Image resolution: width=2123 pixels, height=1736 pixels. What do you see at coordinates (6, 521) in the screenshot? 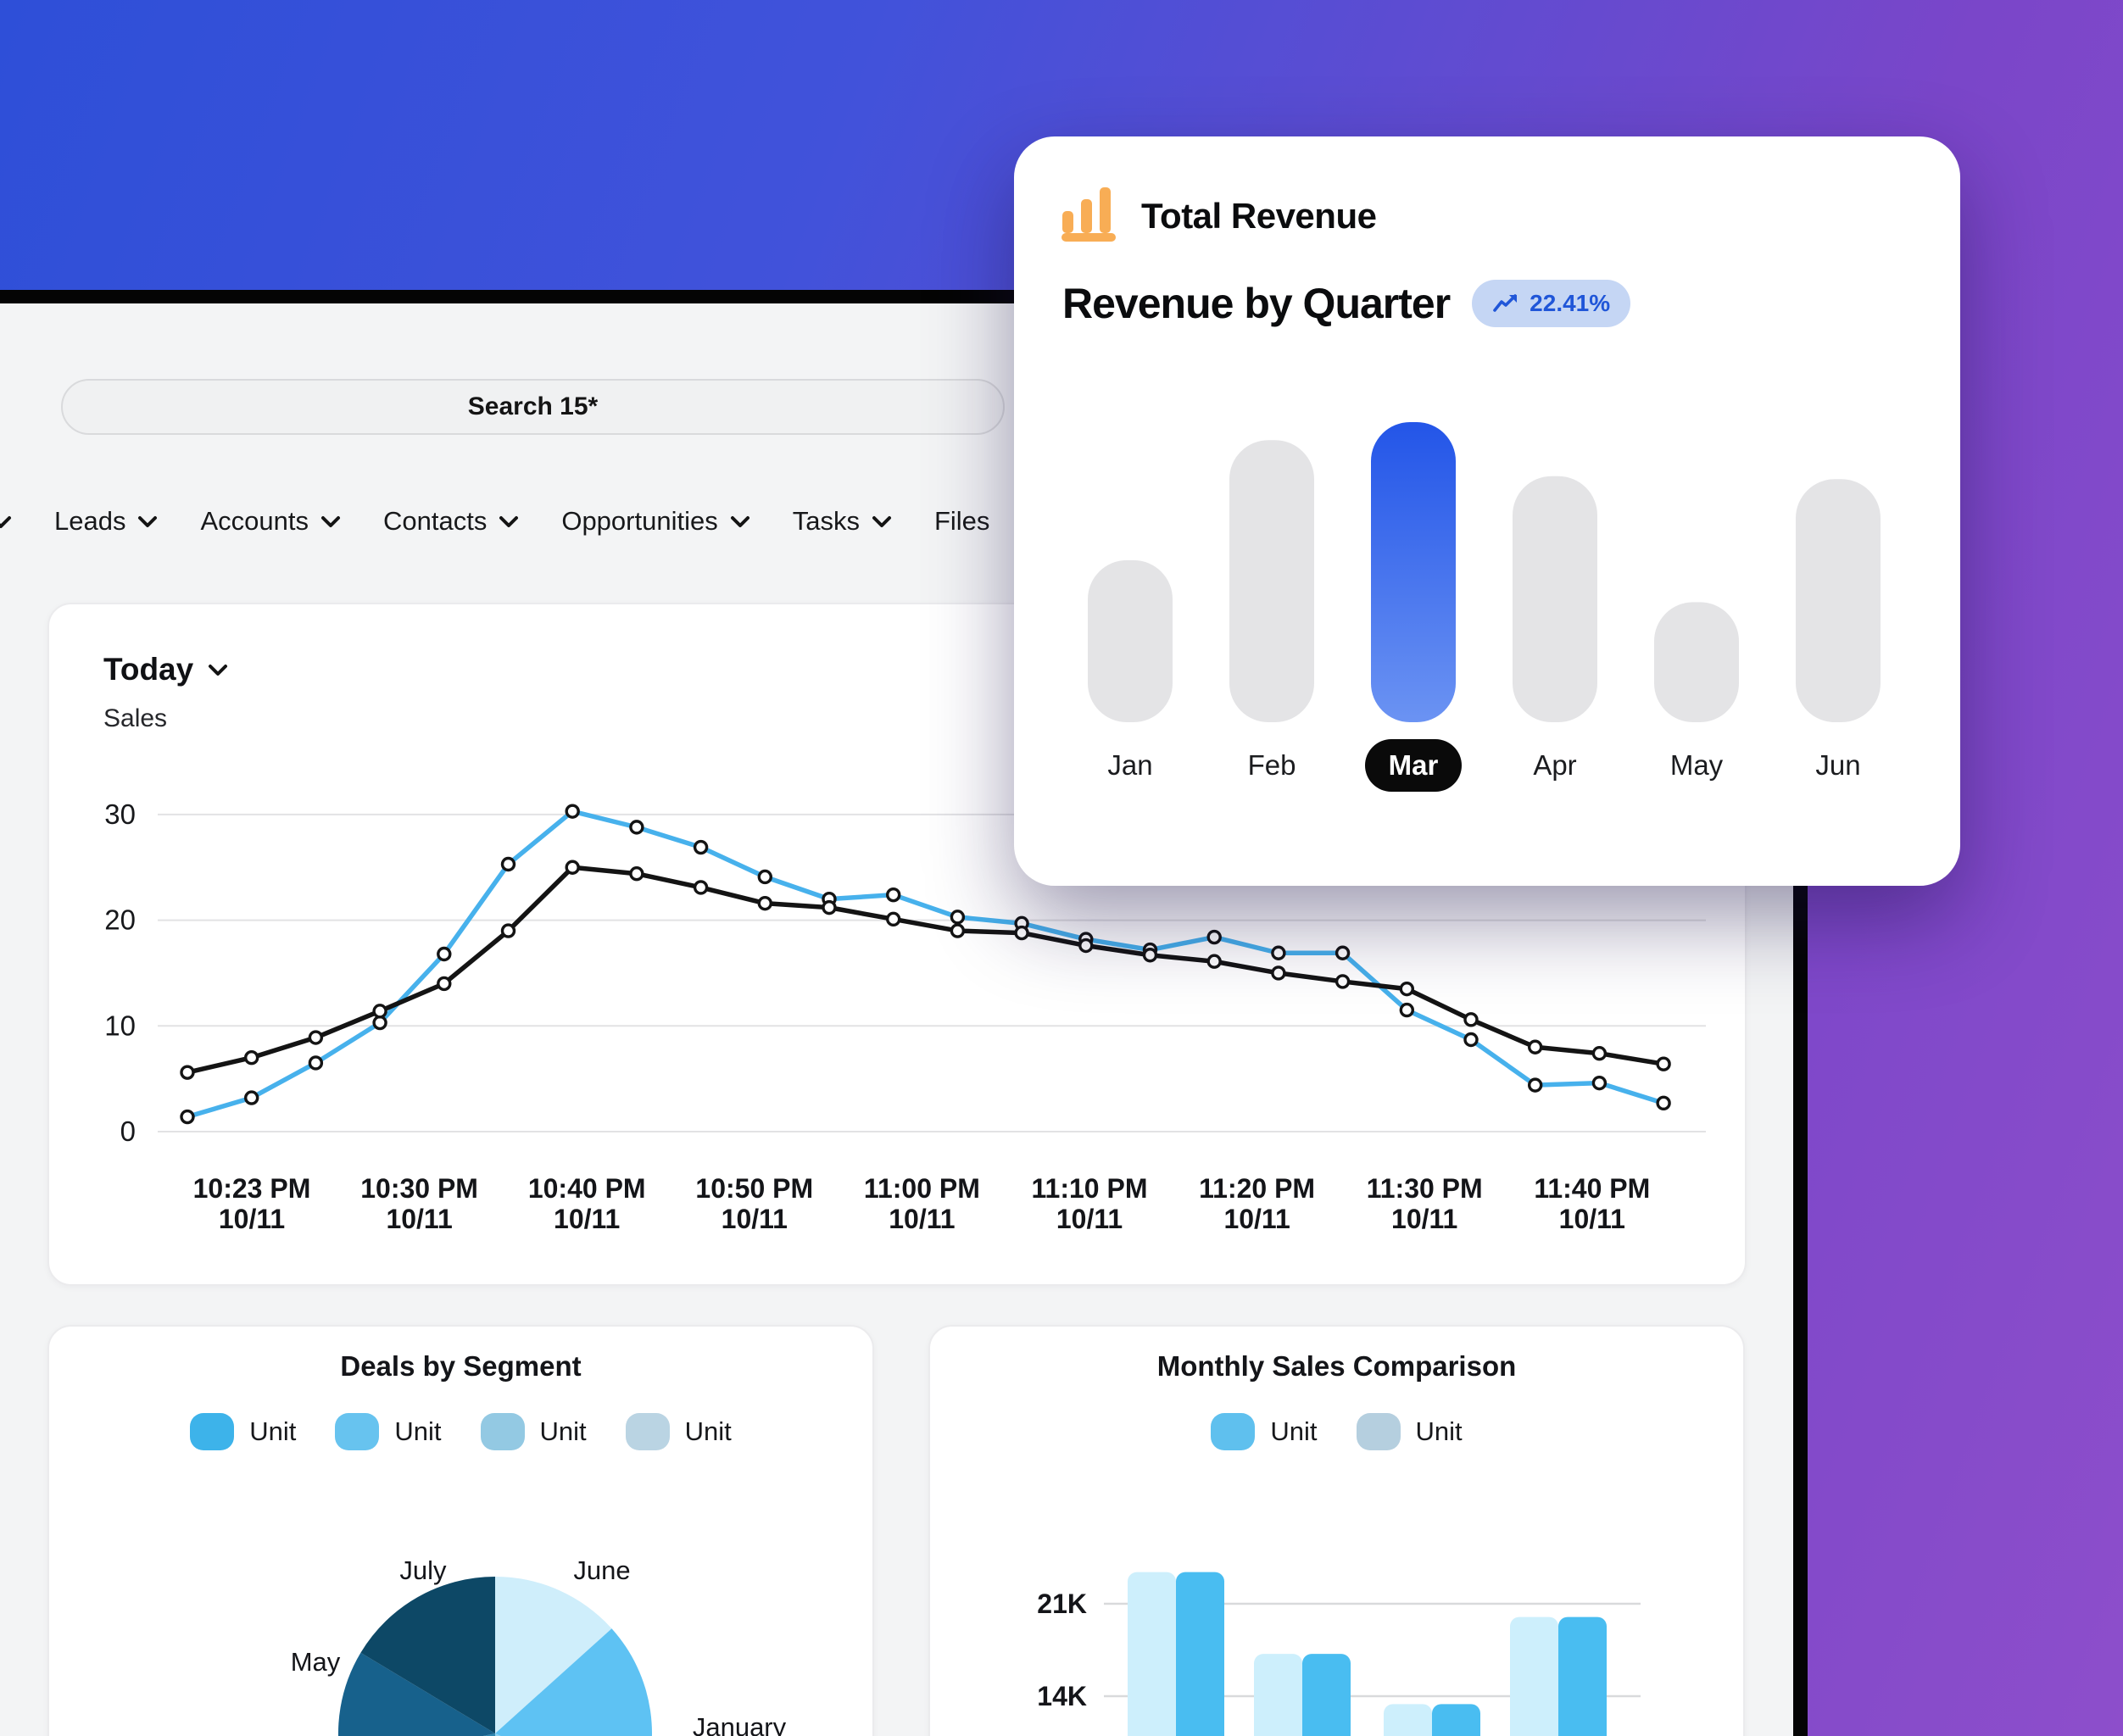
I see `chevron-down-icon` at bounding box center [6, 521].